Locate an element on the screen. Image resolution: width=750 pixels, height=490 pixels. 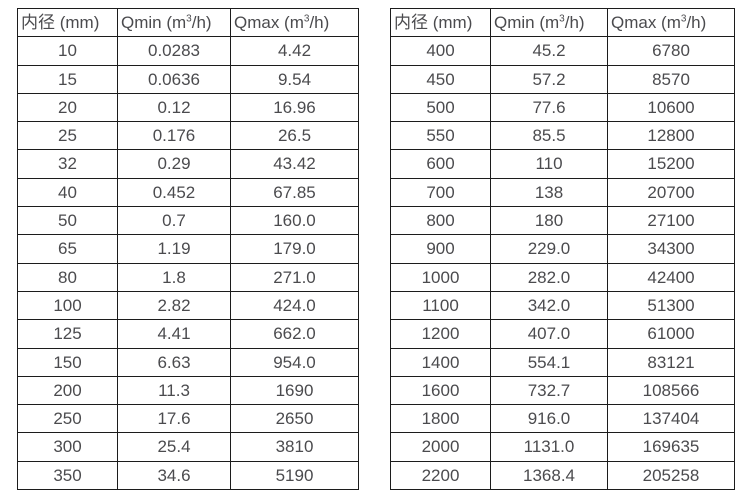
qmin-cell: 732.7 is located at coordinates (549, 390).